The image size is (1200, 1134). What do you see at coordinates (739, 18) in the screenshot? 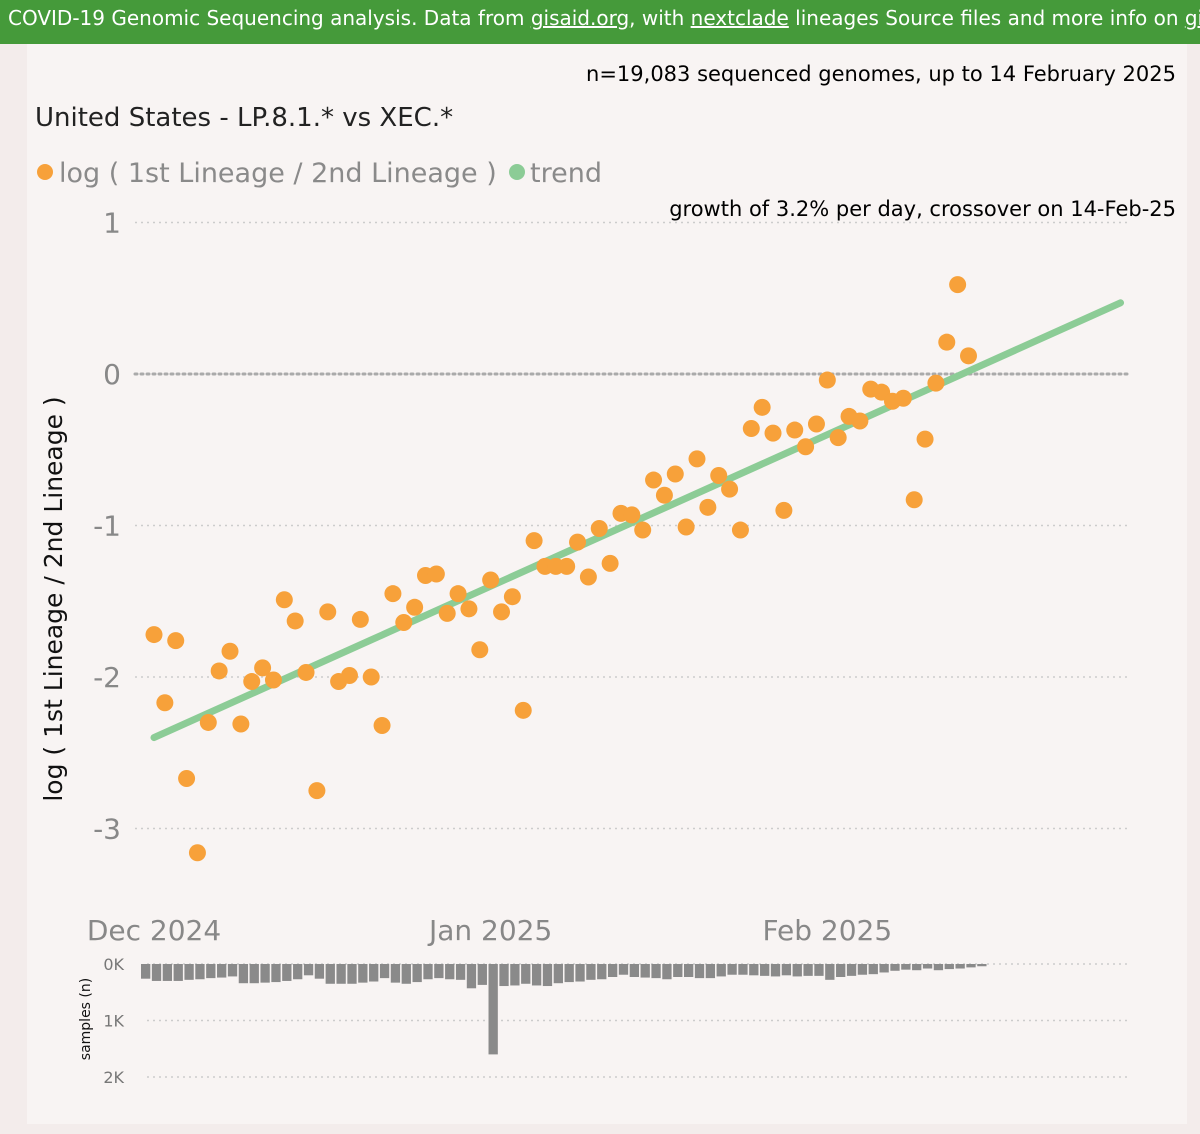
I see `nextclade-link: nextclade` at bounding box center [739, 18].